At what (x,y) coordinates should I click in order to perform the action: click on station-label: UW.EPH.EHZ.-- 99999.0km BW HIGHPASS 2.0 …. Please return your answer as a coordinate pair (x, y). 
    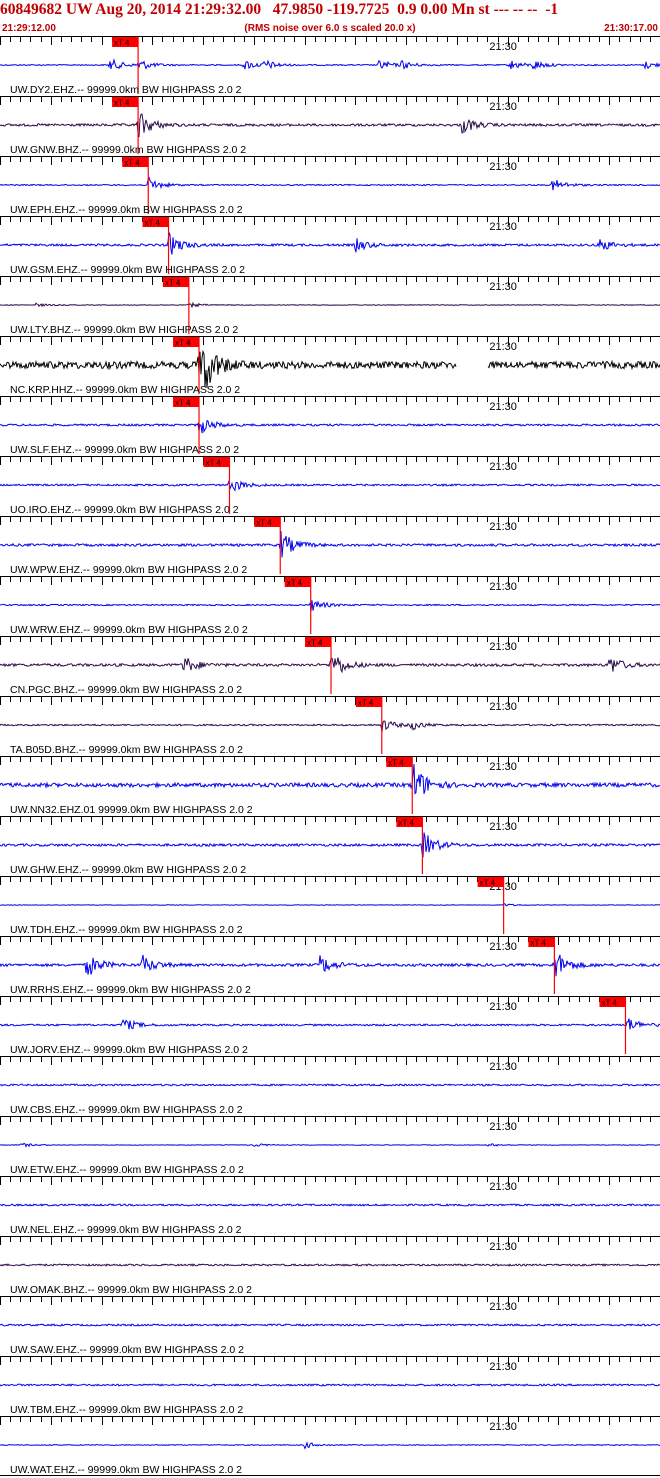
    Looking at the image, I should click on (126, 210).